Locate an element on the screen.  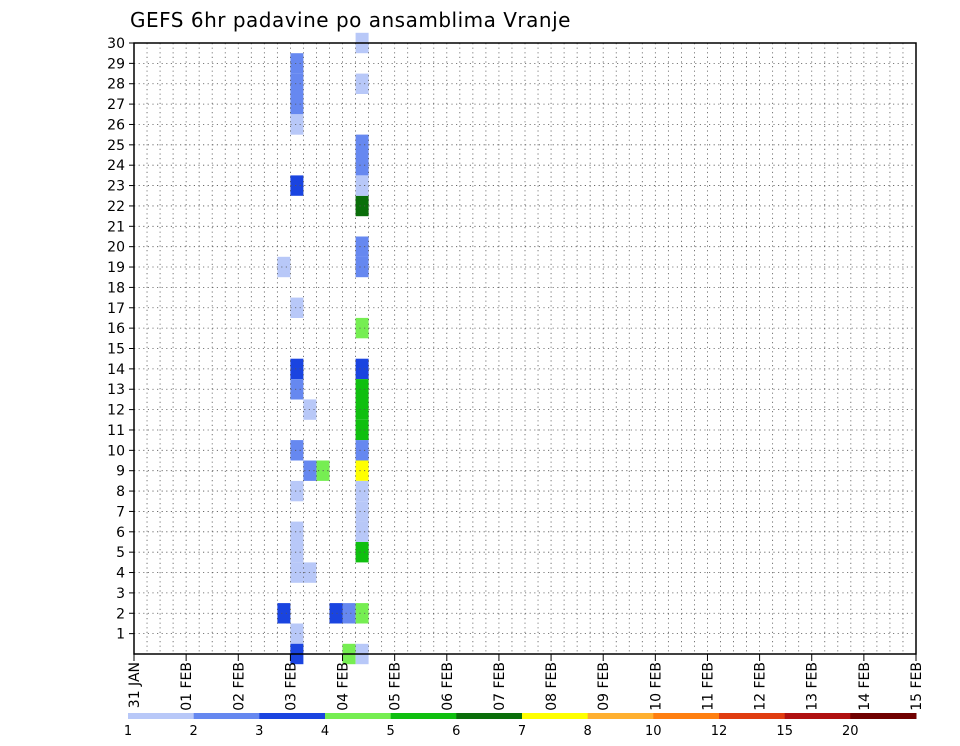
x-tick-label: 12 FEB is located at coordinates (761, 686).